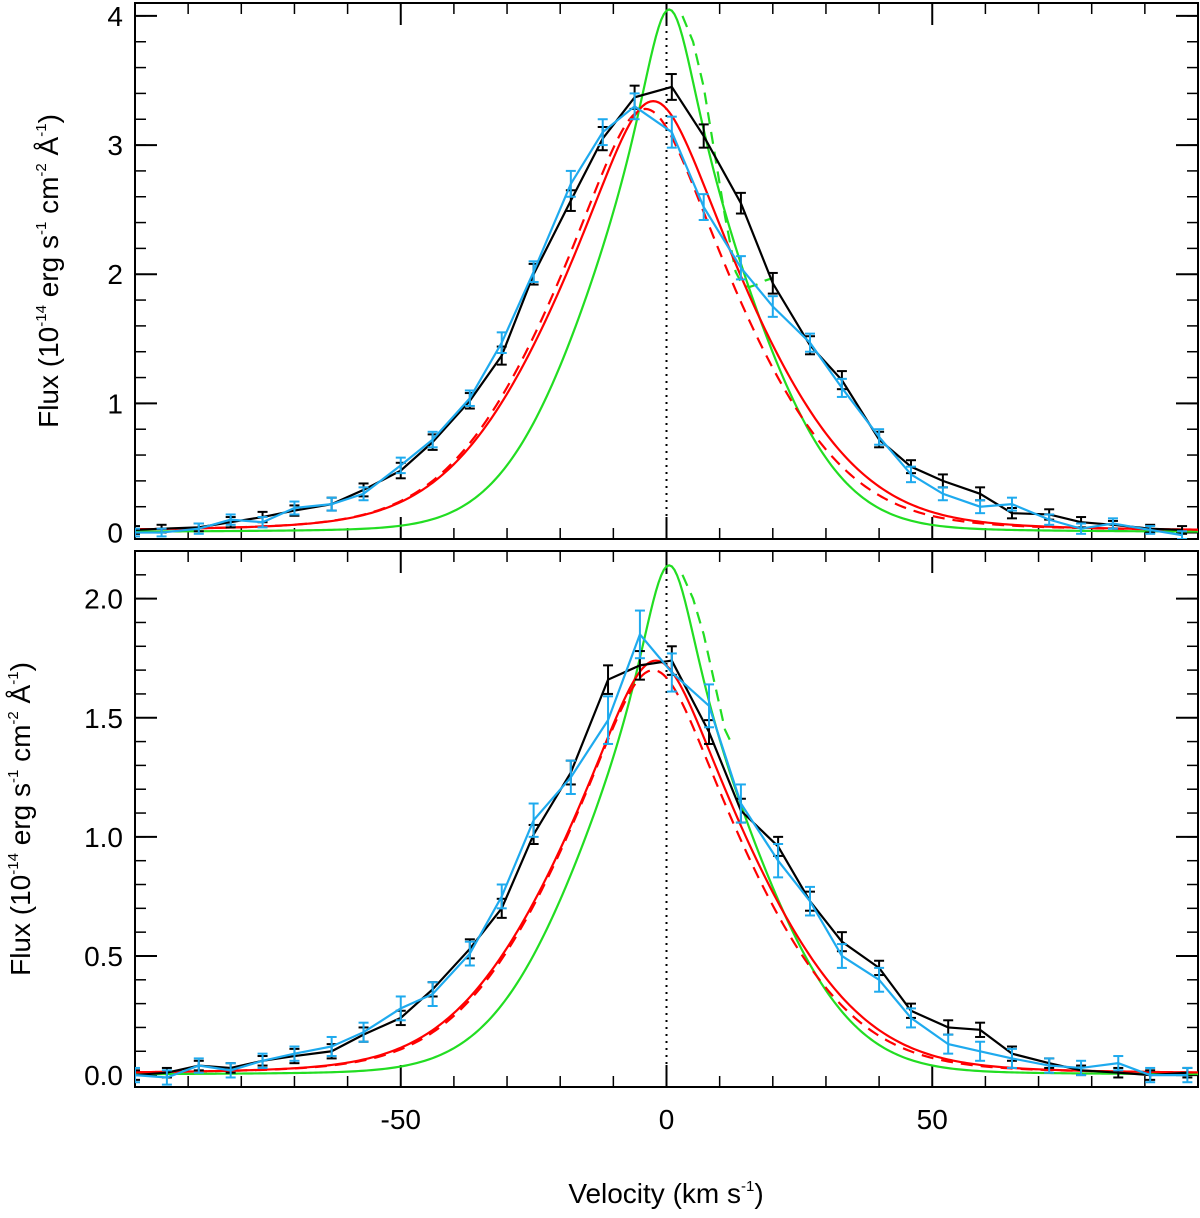  Describe the element at coordinates (115, 533) in the screenshot. I see `y-tick-label: 0` at that location.